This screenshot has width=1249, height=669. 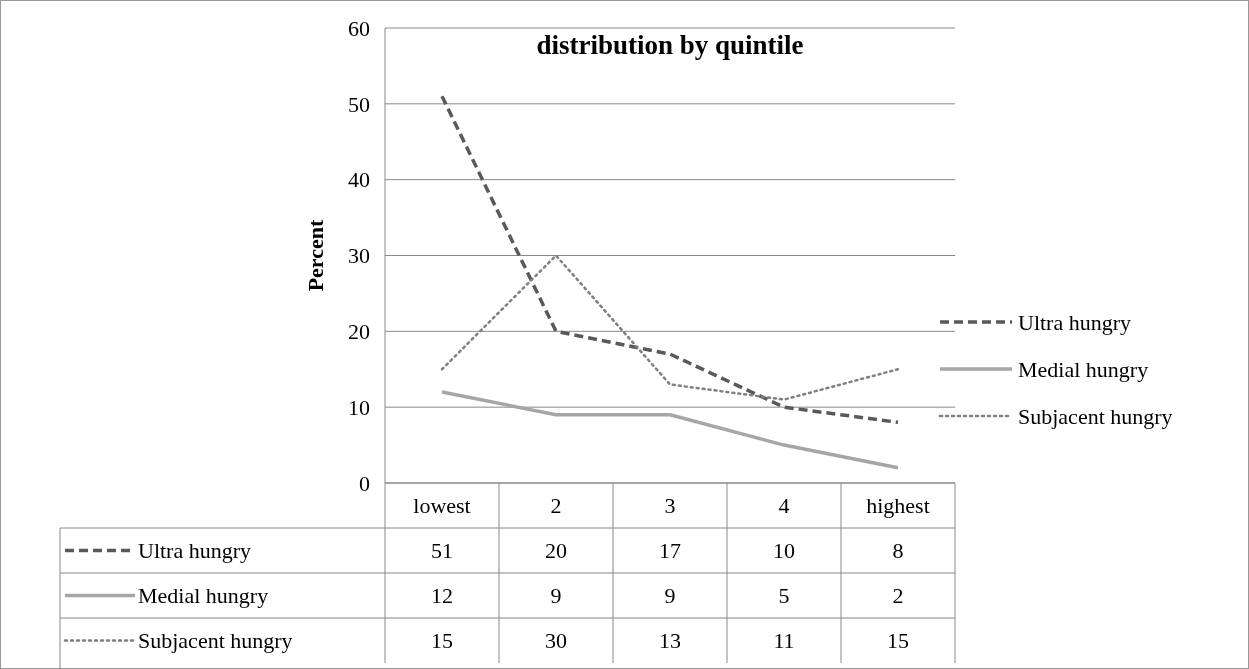 I want to click on legend-label: Subjacent hungry, so click(x=1095, y=416).